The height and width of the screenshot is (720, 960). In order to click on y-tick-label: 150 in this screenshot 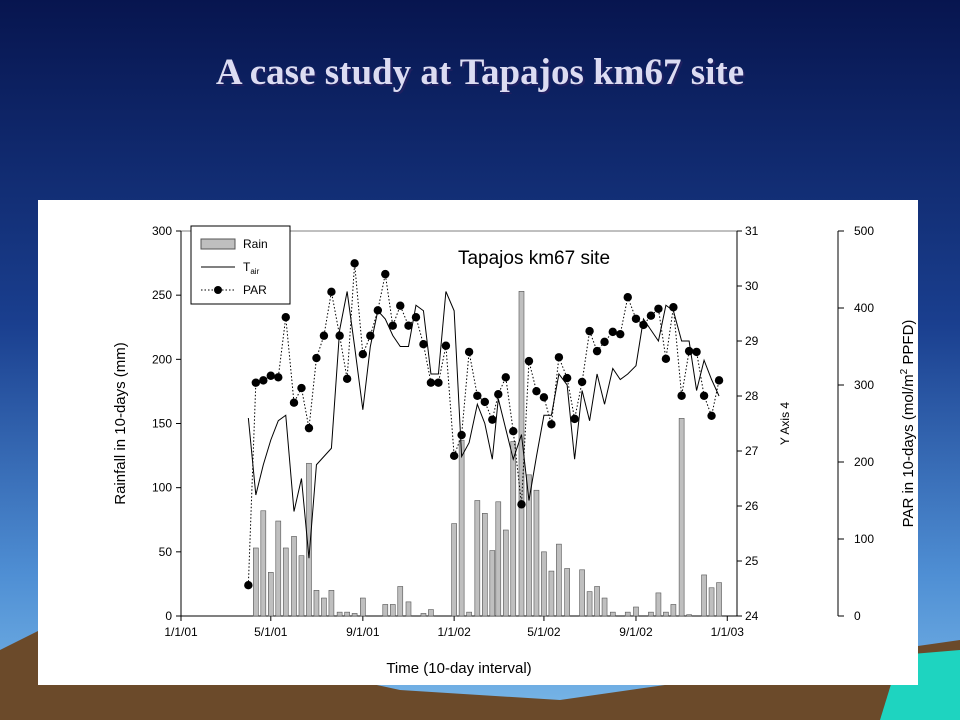, I will do `click(162, 424)`.